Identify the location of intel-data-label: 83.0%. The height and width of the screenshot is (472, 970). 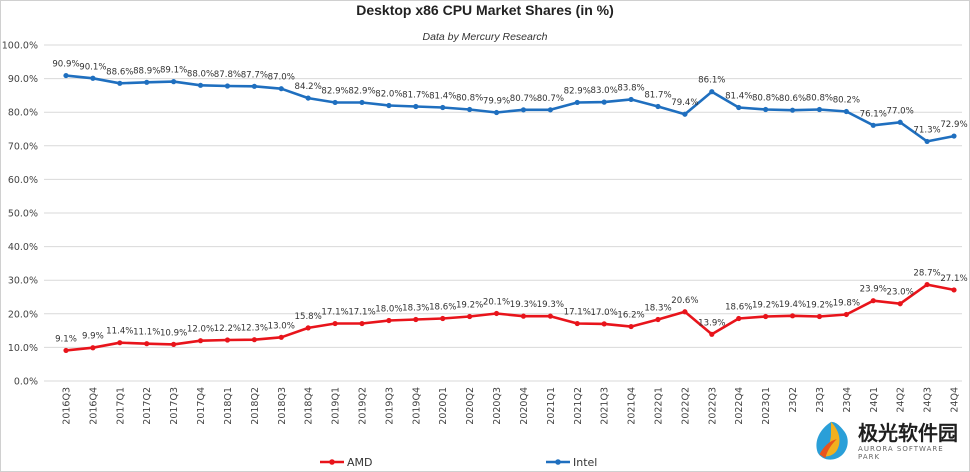
(604, 91).